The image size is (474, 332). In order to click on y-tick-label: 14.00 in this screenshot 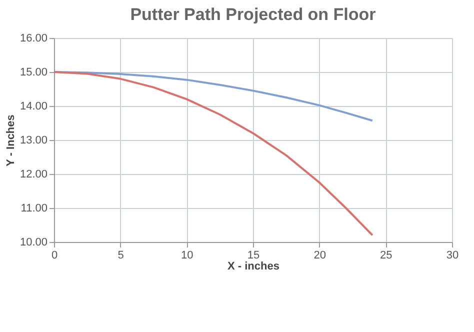, I will do `click(34, 106)`.